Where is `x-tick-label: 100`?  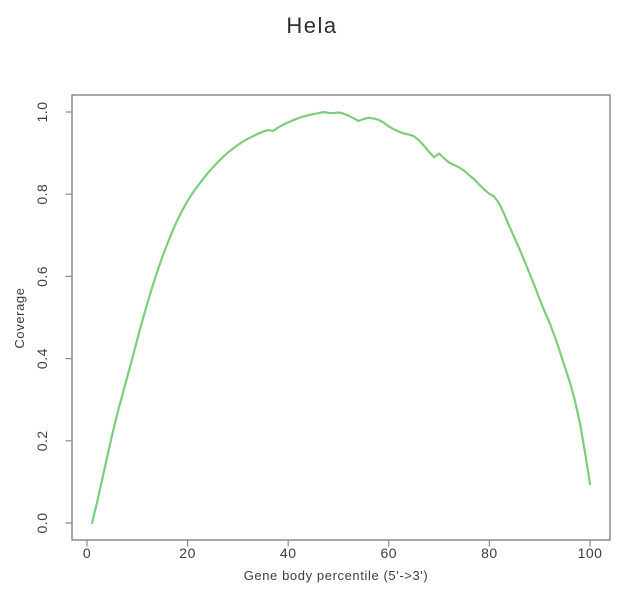 x-tick-label: 100 is located at coordinates (590, 553).